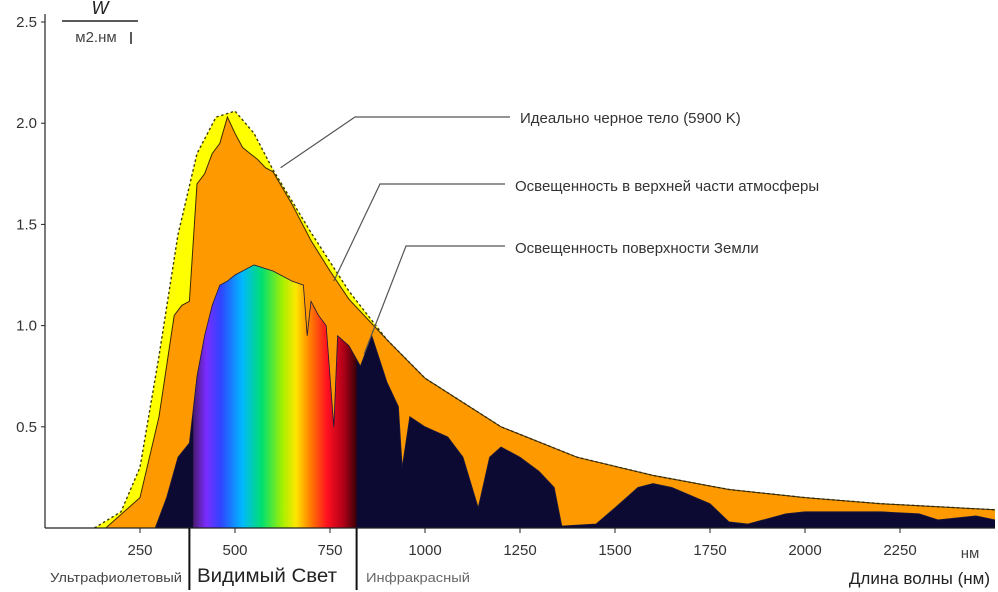  Describe the element at coordinates (234, 550) in the screenshot. I see `x-tick-label: 500` at that location.